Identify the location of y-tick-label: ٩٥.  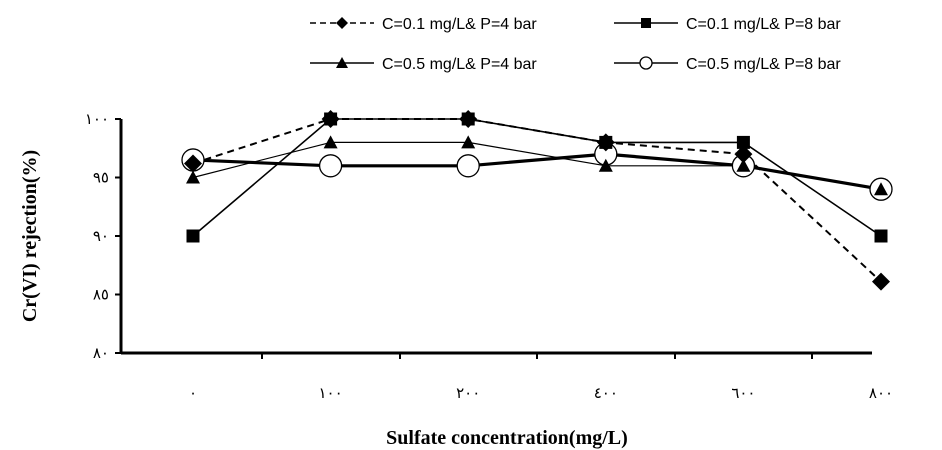
(101, 178).